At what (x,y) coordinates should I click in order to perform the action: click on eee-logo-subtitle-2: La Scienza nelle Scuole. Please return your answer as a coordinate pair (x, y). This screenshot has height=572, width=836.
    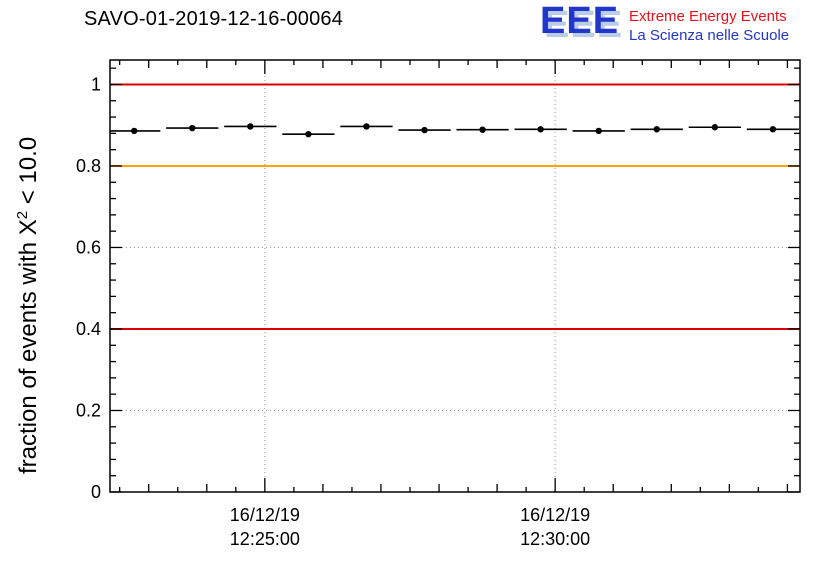
    Looking at the image, I should click on (709, 35).